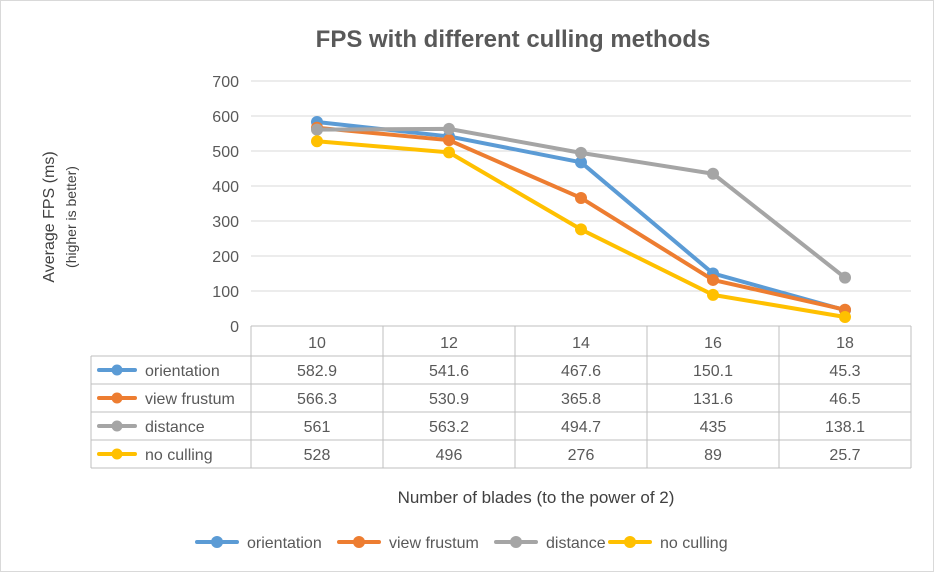 This screenshot has width=934, height=576. What do you see at coordinates (713, 371) in the screenshot?
I see `table-cell: 150.1` at bounding box center [713, 371].